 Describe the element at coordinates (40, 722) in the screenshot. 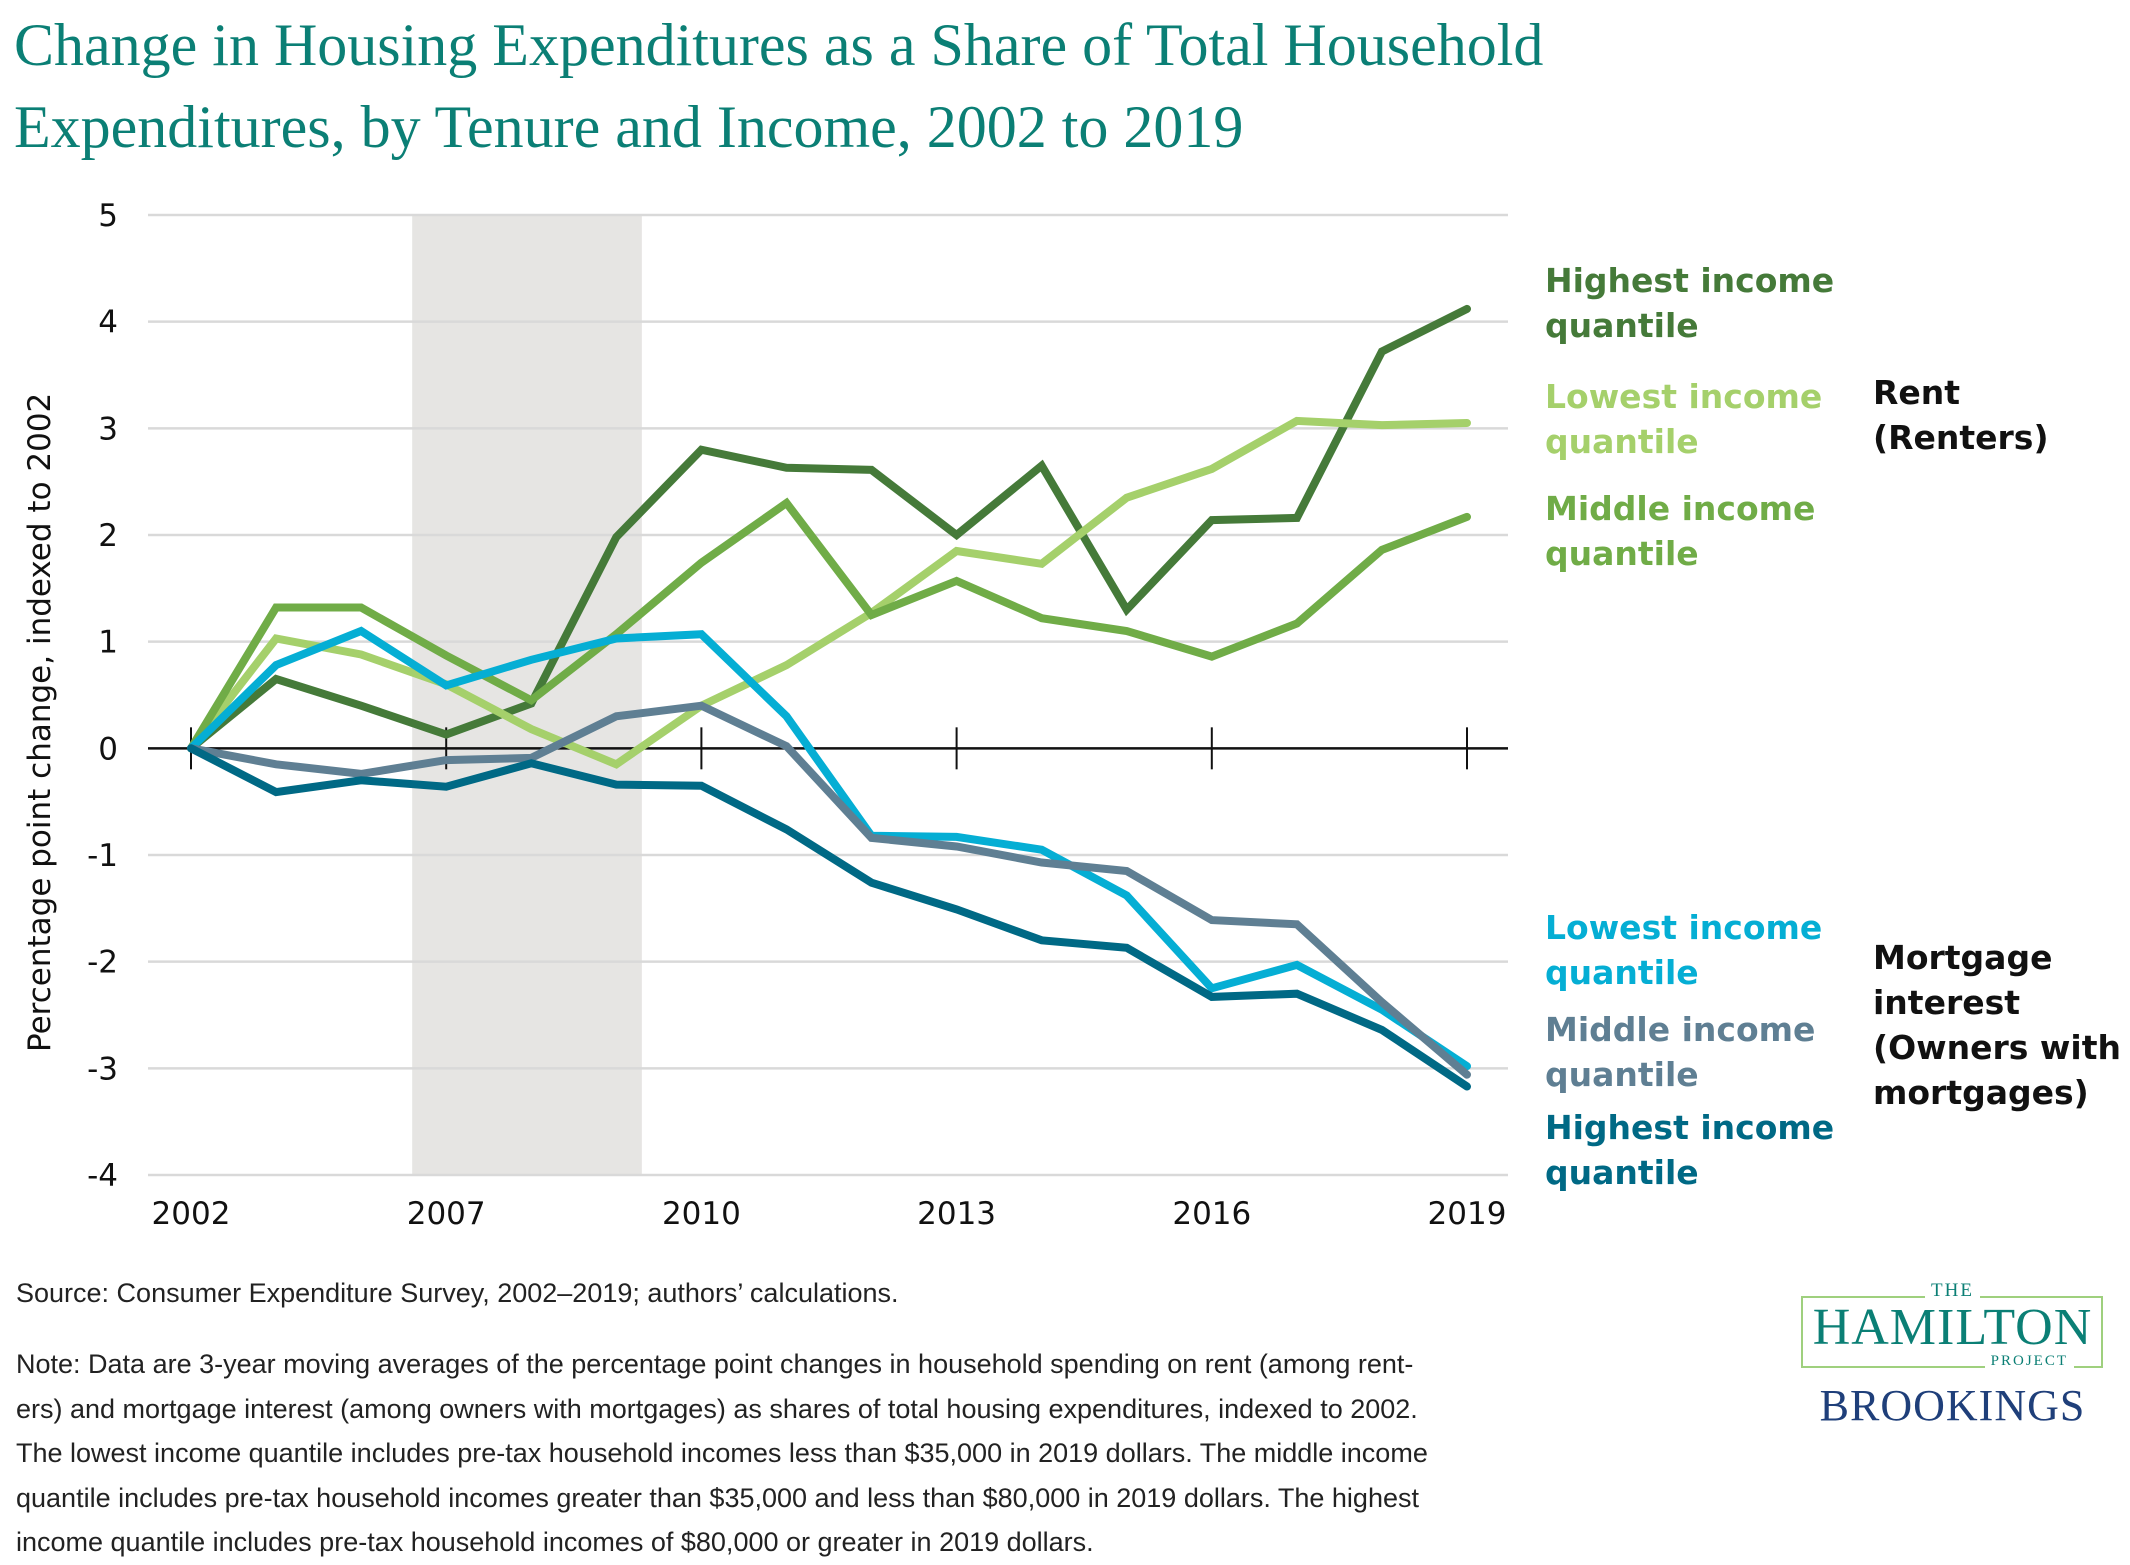

I see `y-axis-label: Percentage point change, indexed to 2002` at that location.